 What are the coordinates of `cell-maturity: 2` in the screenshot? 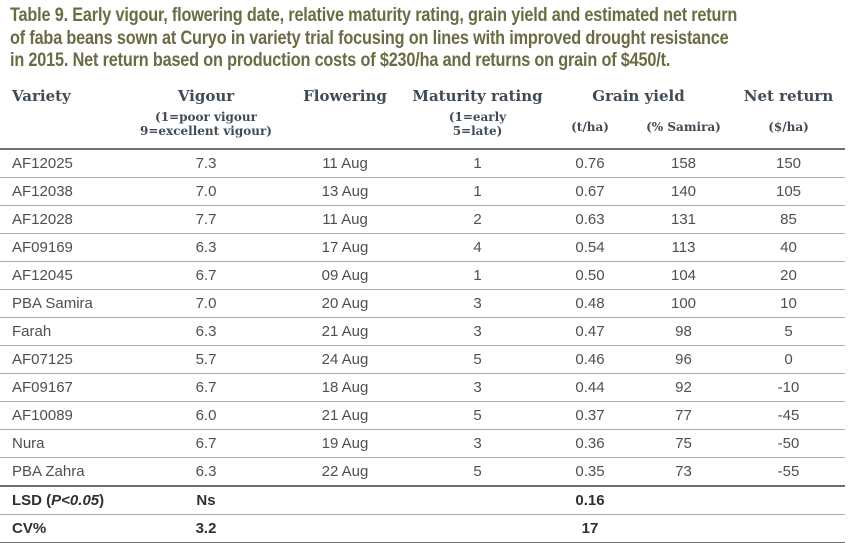 It's located at (477, 219).